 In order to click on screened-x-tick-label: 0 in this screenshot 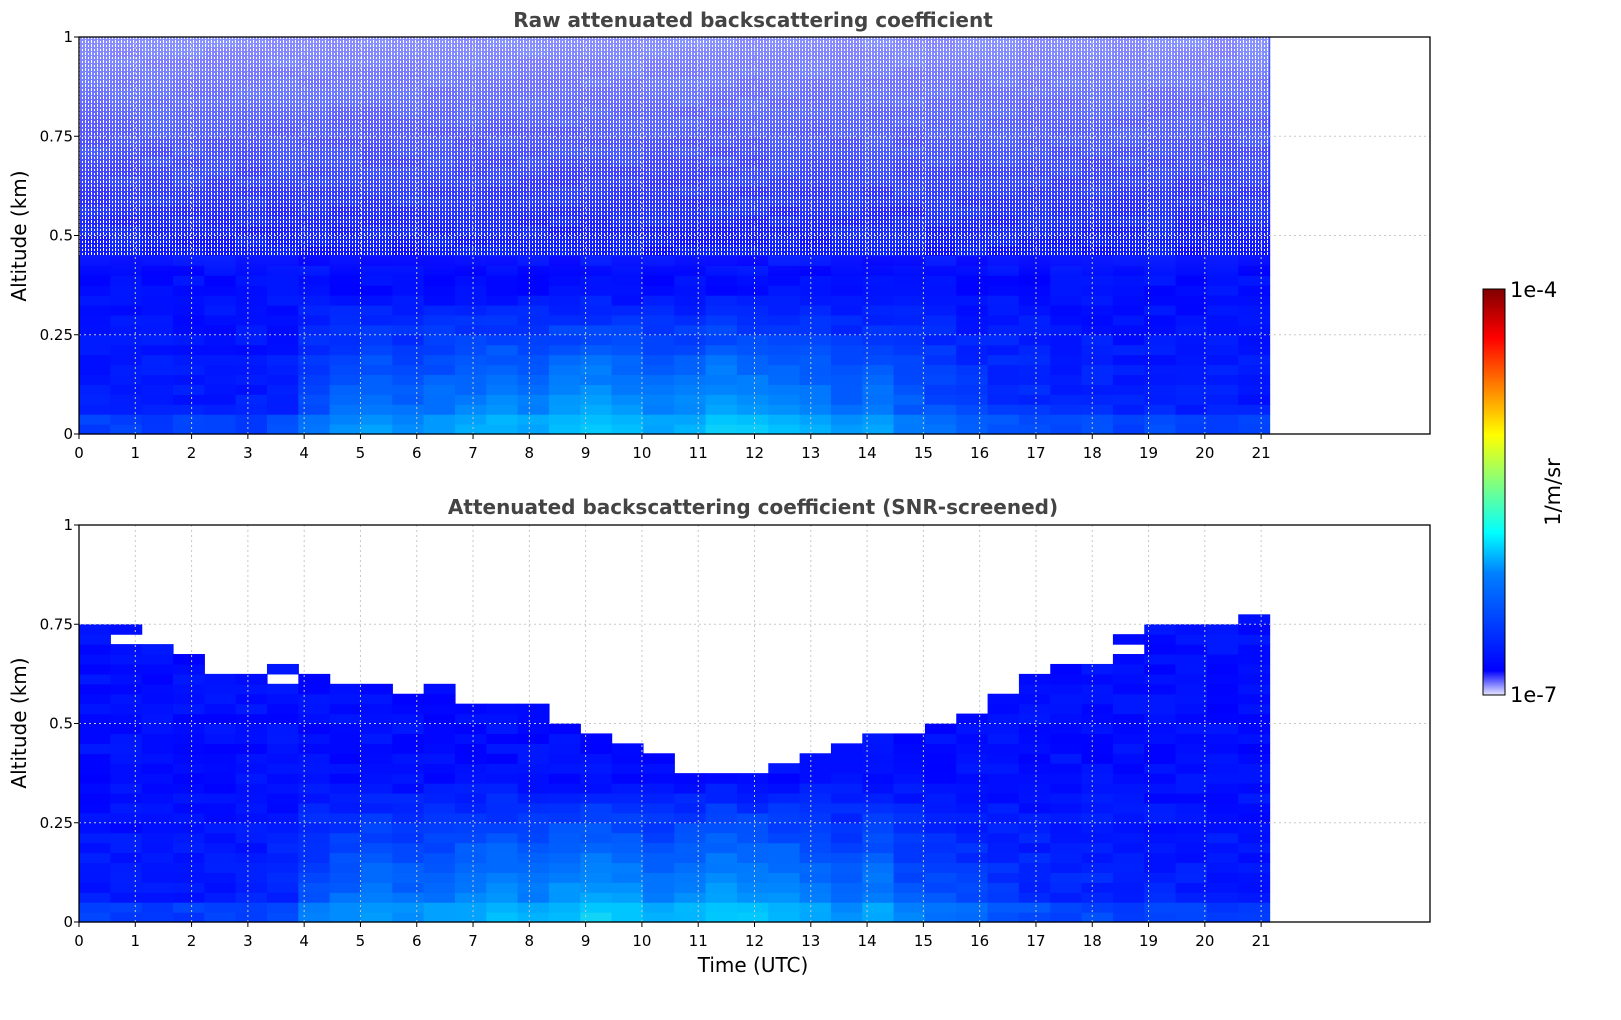, I will do `click(79, 941)`.